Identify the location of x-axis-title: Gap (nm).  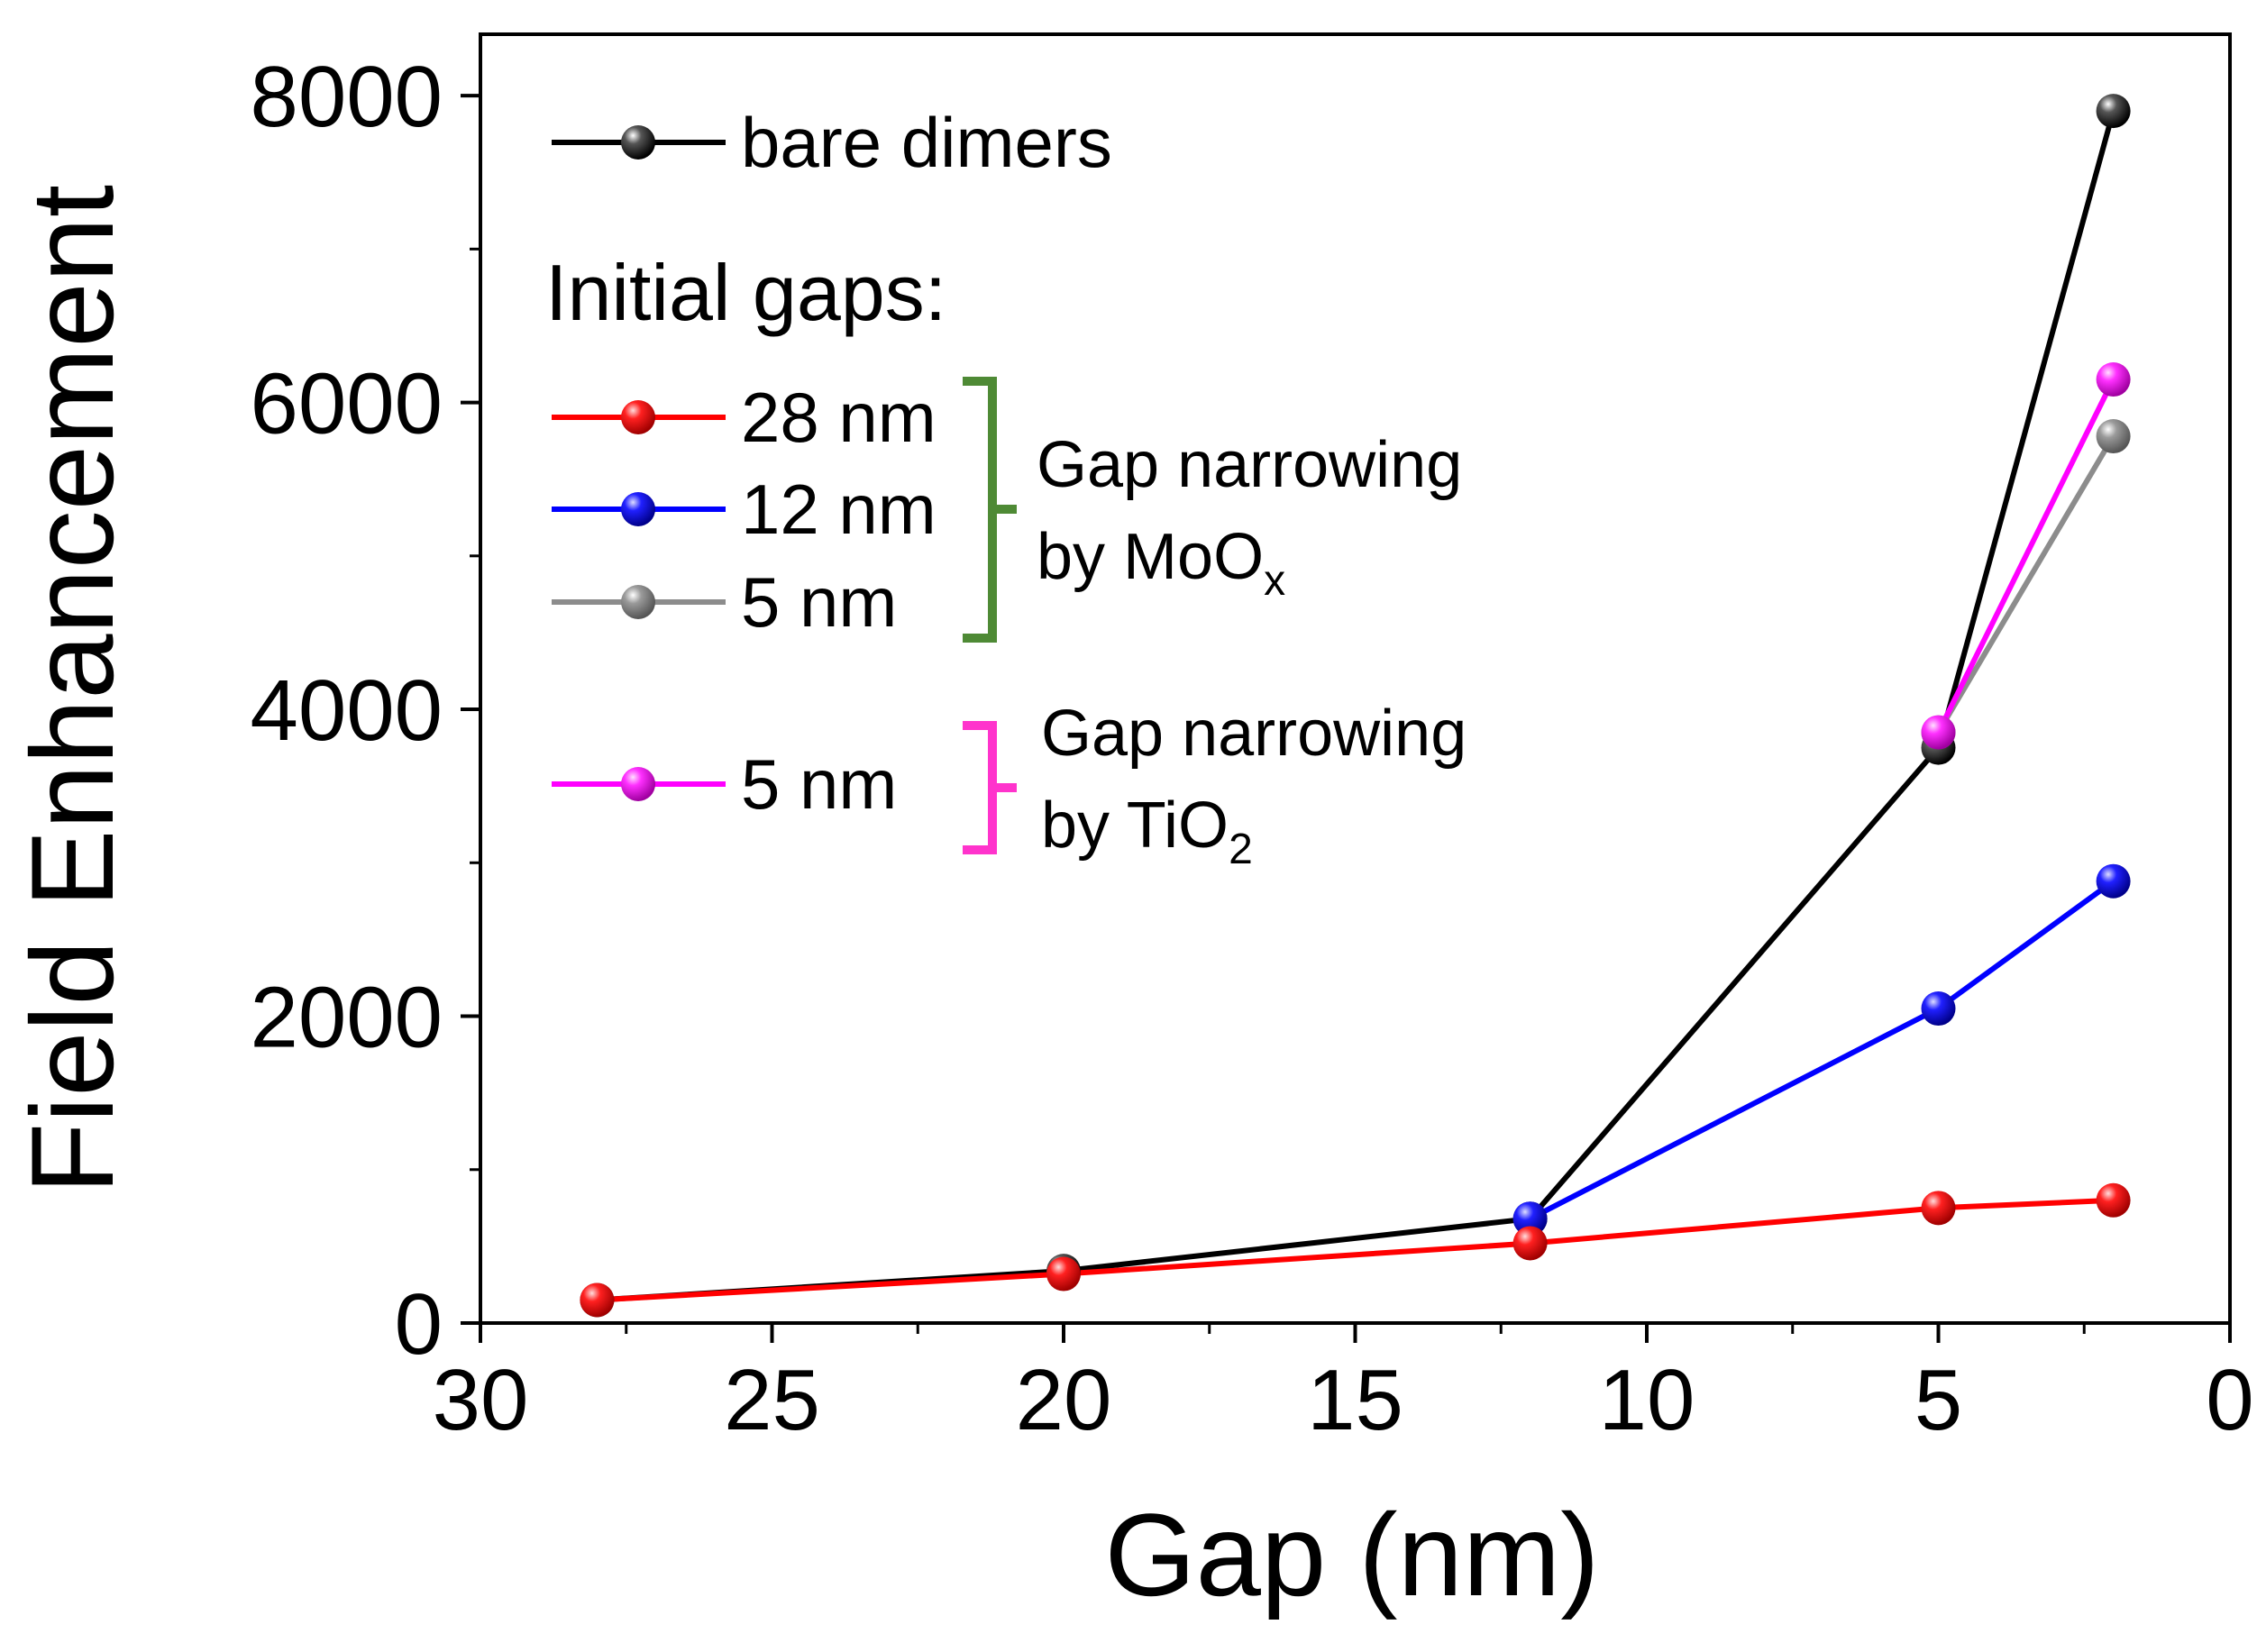
(1351, 1555).